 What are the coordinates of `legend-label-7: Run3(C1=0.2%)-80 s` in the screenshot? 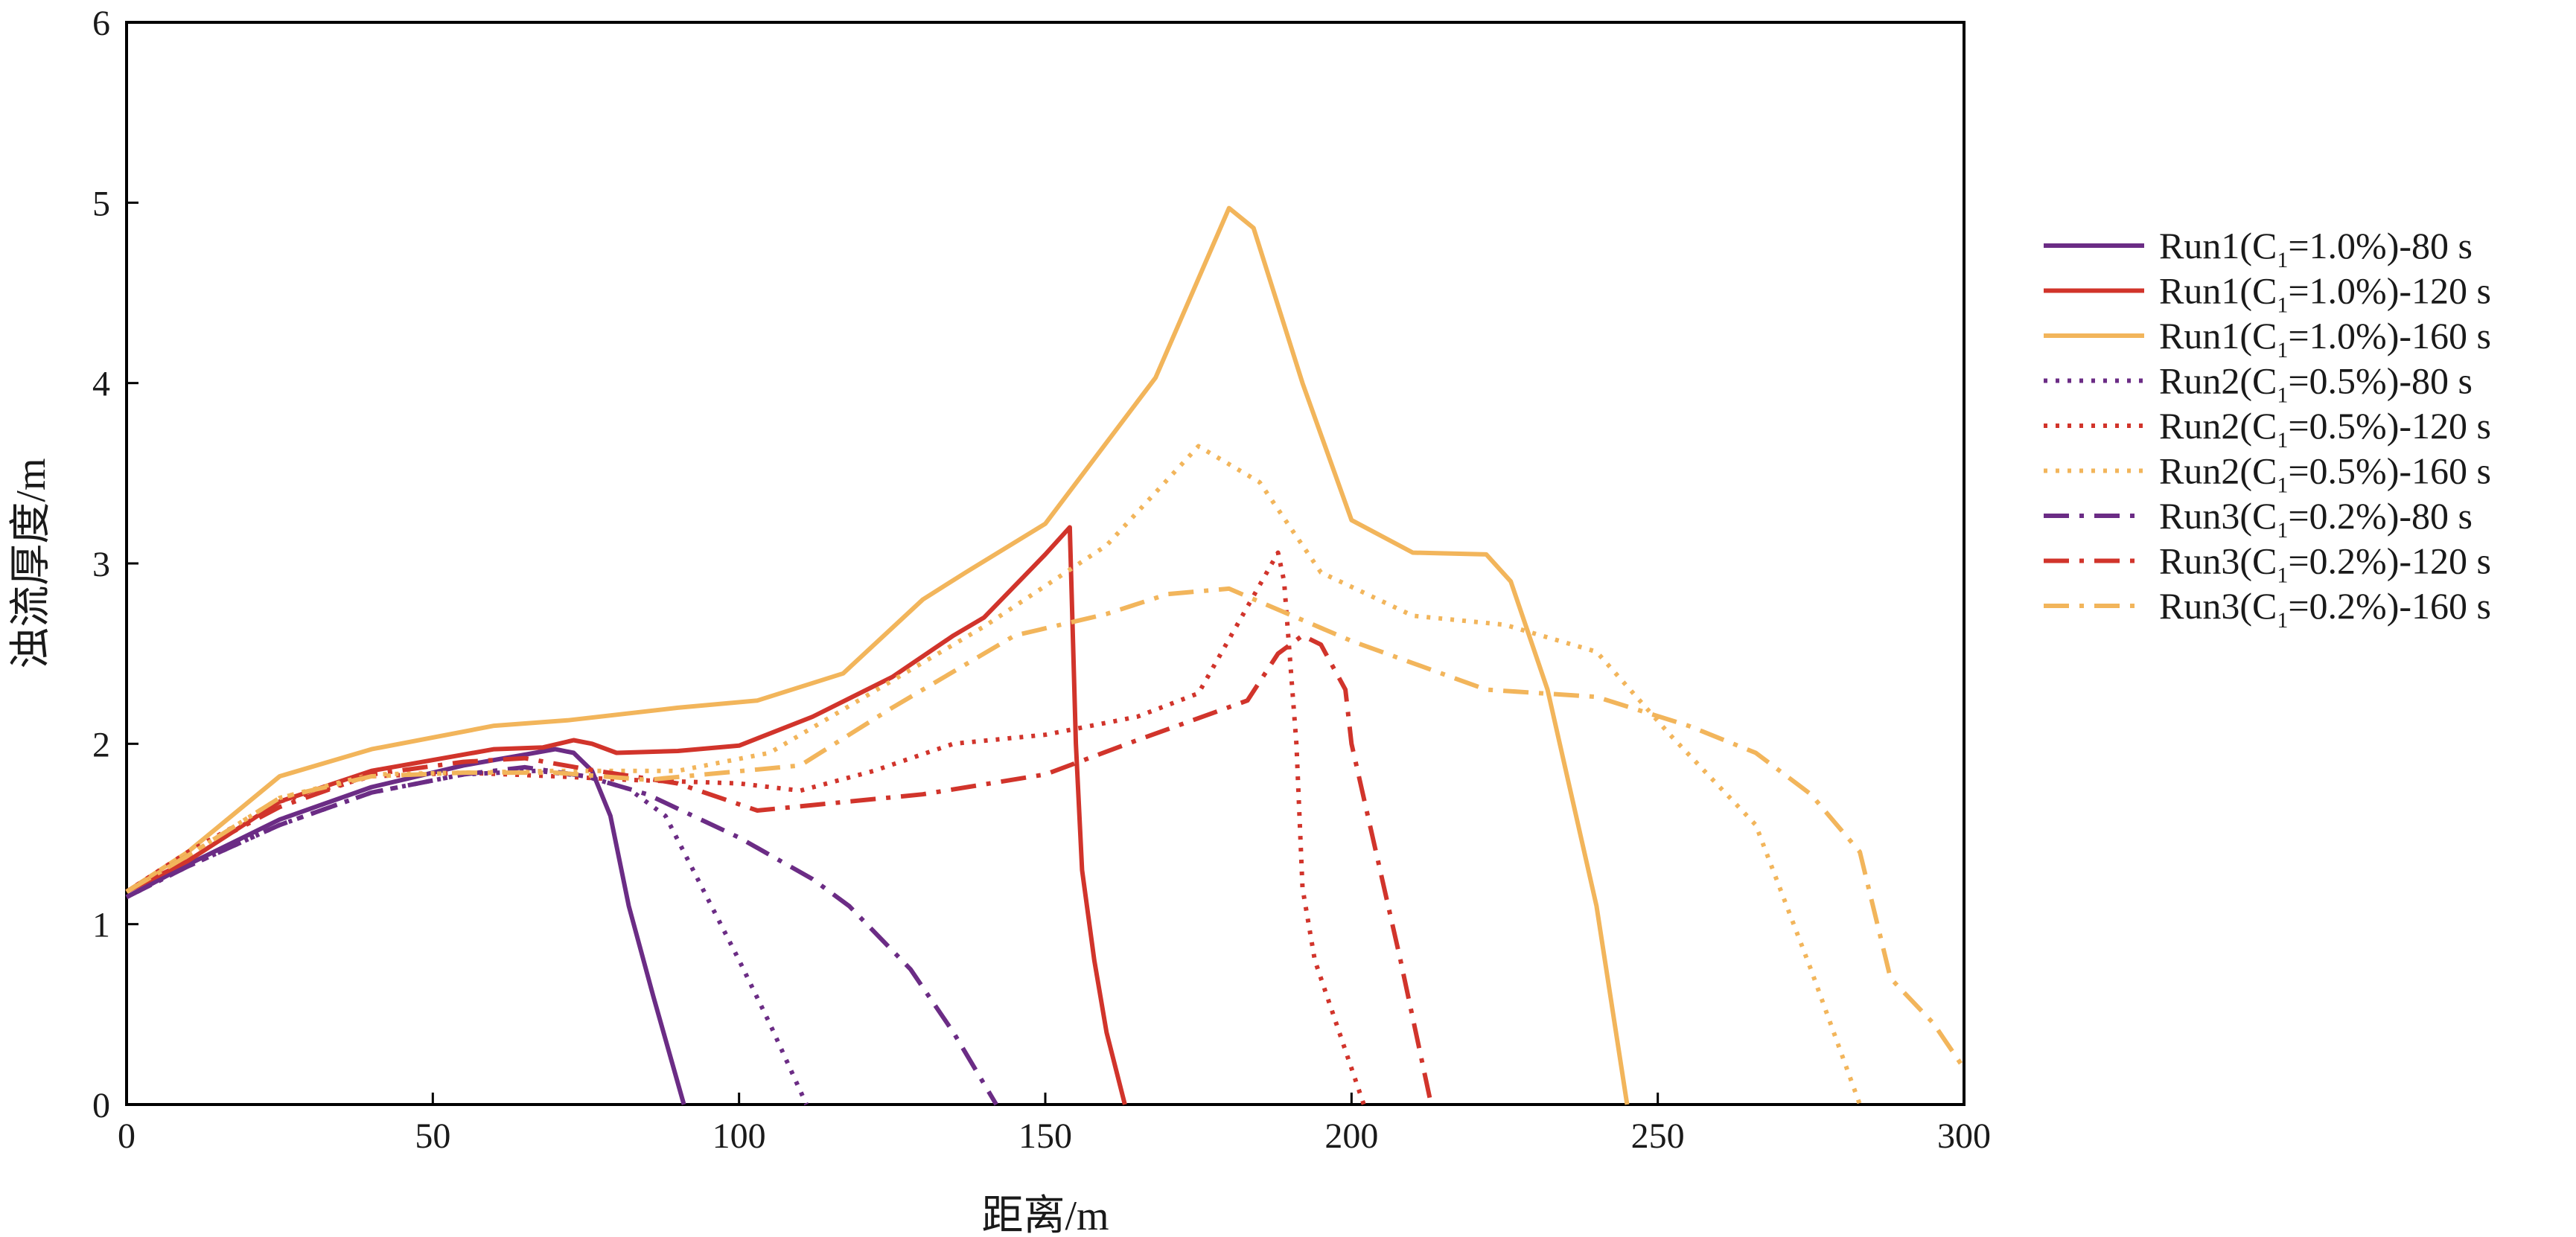 It's located at (2316, 519).